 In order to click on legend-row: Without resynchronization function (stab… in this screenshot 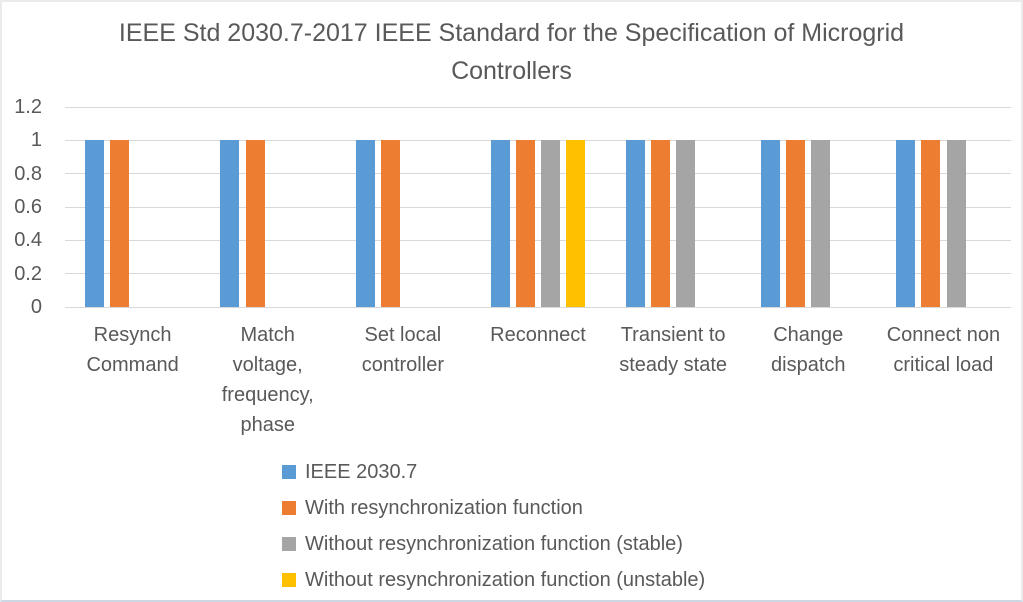, I will do `click(493, 544)`.